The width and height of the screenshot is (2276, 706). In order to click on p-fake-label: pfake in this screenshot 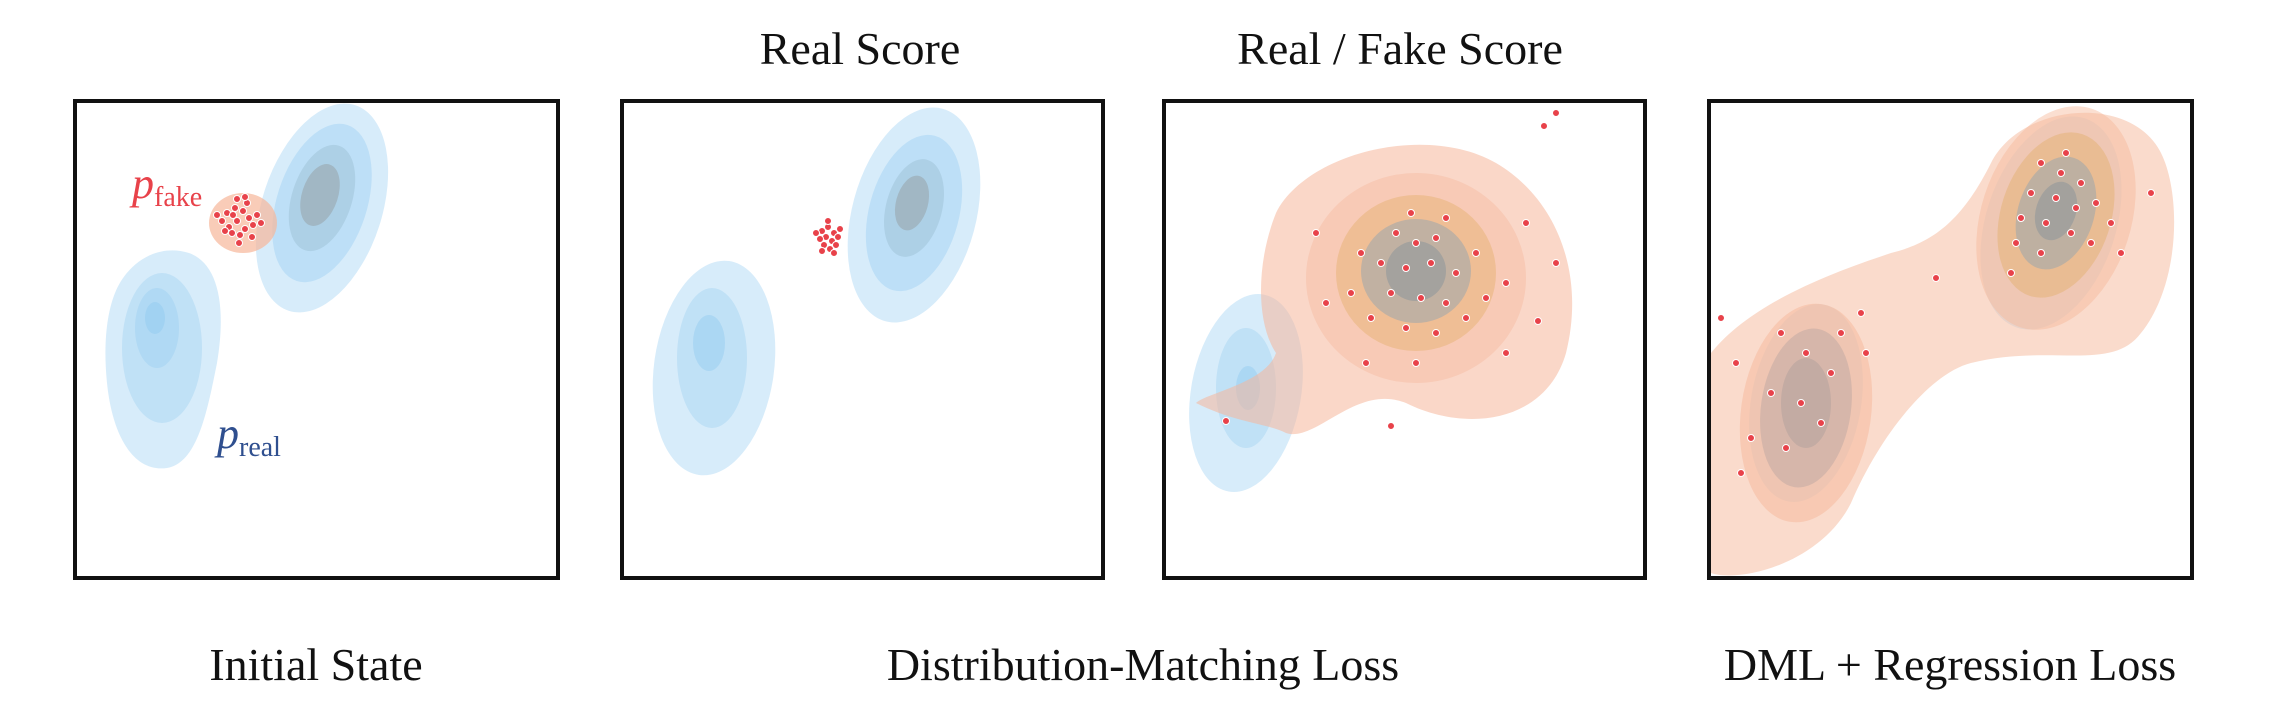, I will do `click(167, 186)`.